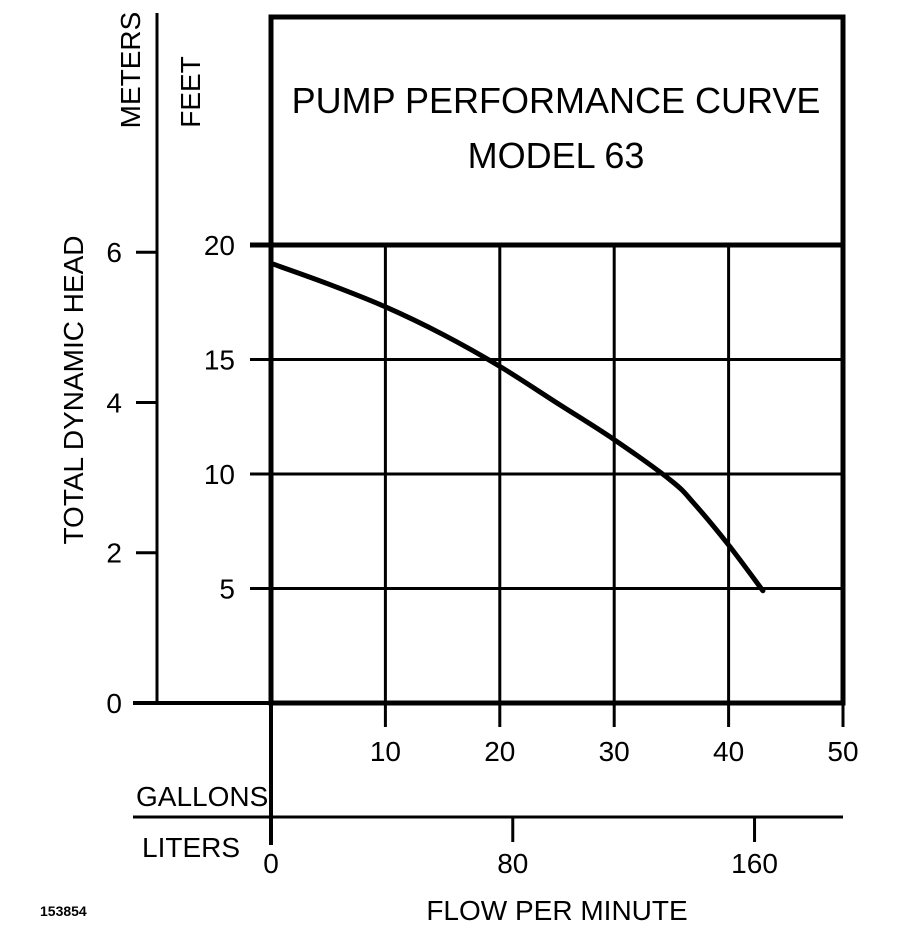 The width and height of the screenshot is (921, 933). I want to click on gallons-unit-label: GALLONS, so click(202, 796).